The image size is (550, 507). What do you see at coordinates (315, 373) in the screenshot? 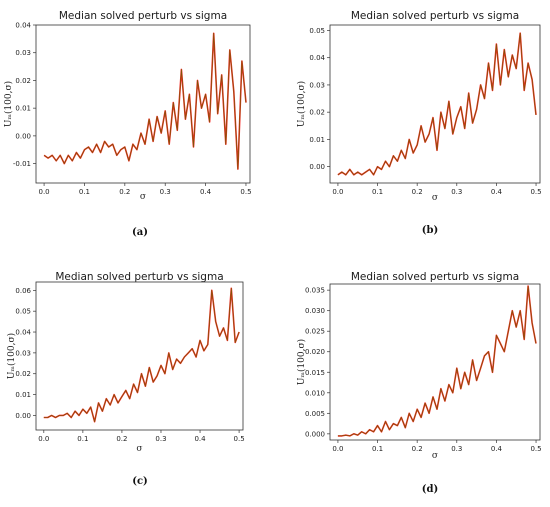
I see `y-tick-label: 0.015` at bounding box center [315, 373].